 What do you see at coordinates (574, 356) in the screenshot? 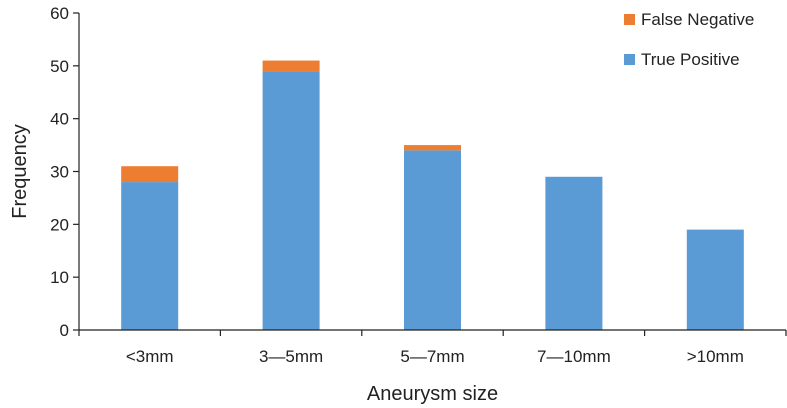
I see `x-tick-label: 7—10mm` at bounding box center [574, 356].